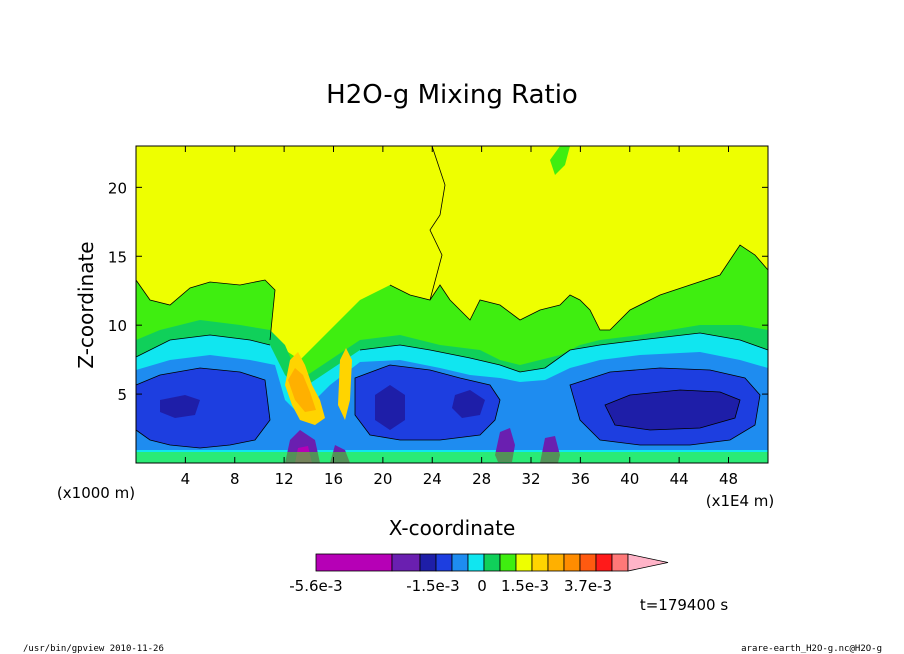 The image size is (904, 654). What do you see at coordinates (186, 479) in the screenshot?
I see `x-tick-label: 4` at bounding box center [186, 479].